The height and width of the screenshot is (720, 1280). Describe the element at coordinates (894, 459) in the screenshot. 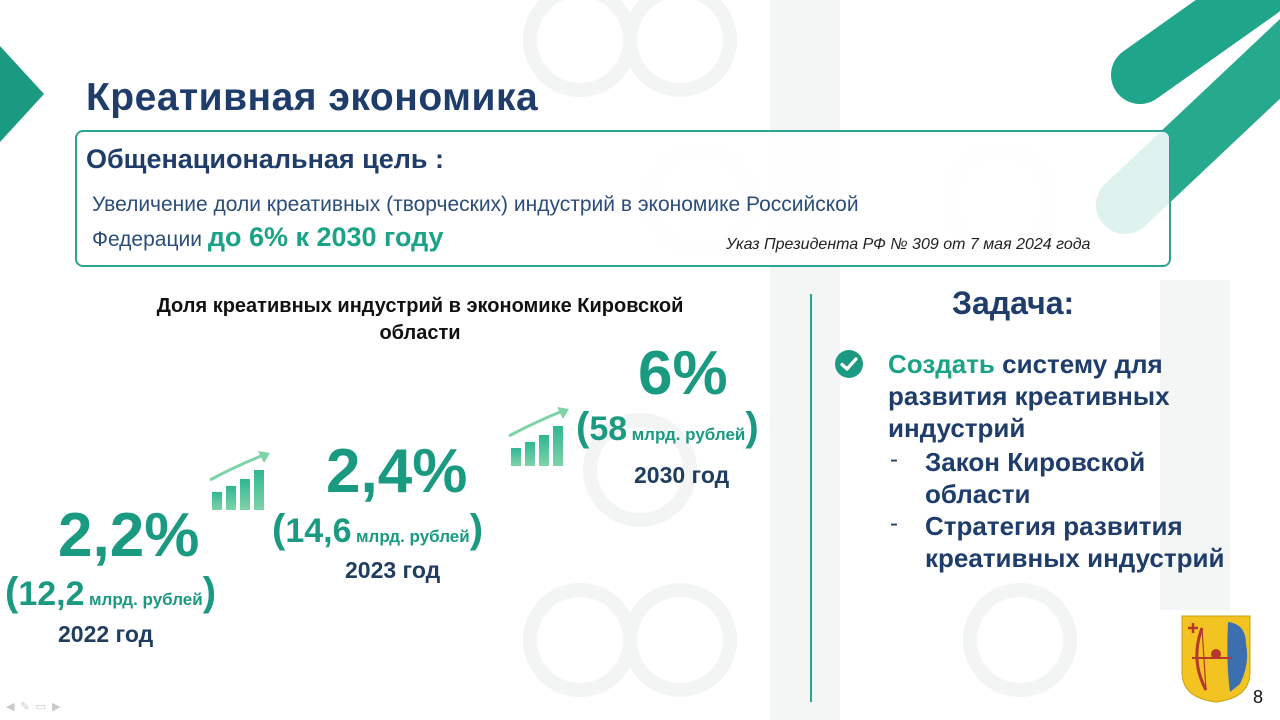

I see `task-item-1-dash: -` at that location.